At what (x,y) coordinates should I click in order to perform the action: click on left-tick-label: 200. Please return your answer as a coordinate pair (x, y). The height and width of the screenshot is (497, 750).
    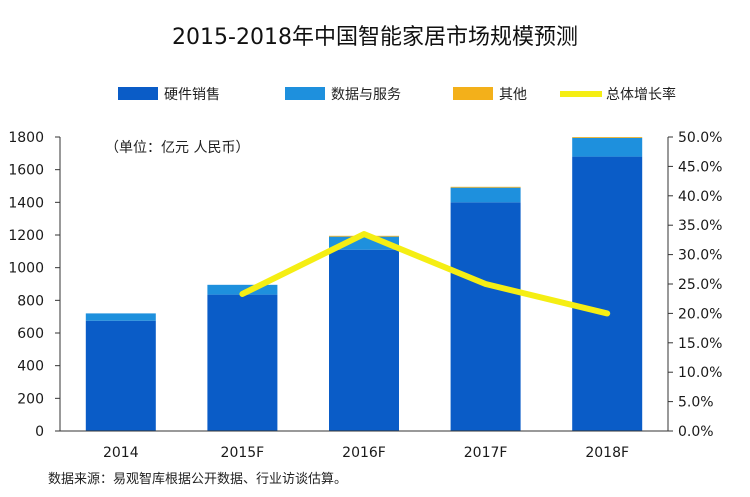
    Looking at the image, I should click on (30, 399).